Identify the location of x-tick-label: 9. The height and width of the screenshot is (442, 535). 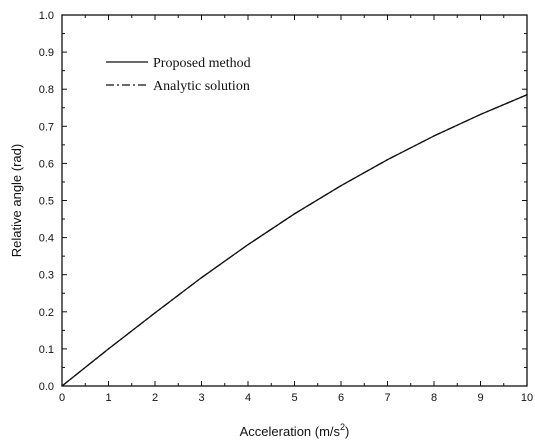
(480, 398).